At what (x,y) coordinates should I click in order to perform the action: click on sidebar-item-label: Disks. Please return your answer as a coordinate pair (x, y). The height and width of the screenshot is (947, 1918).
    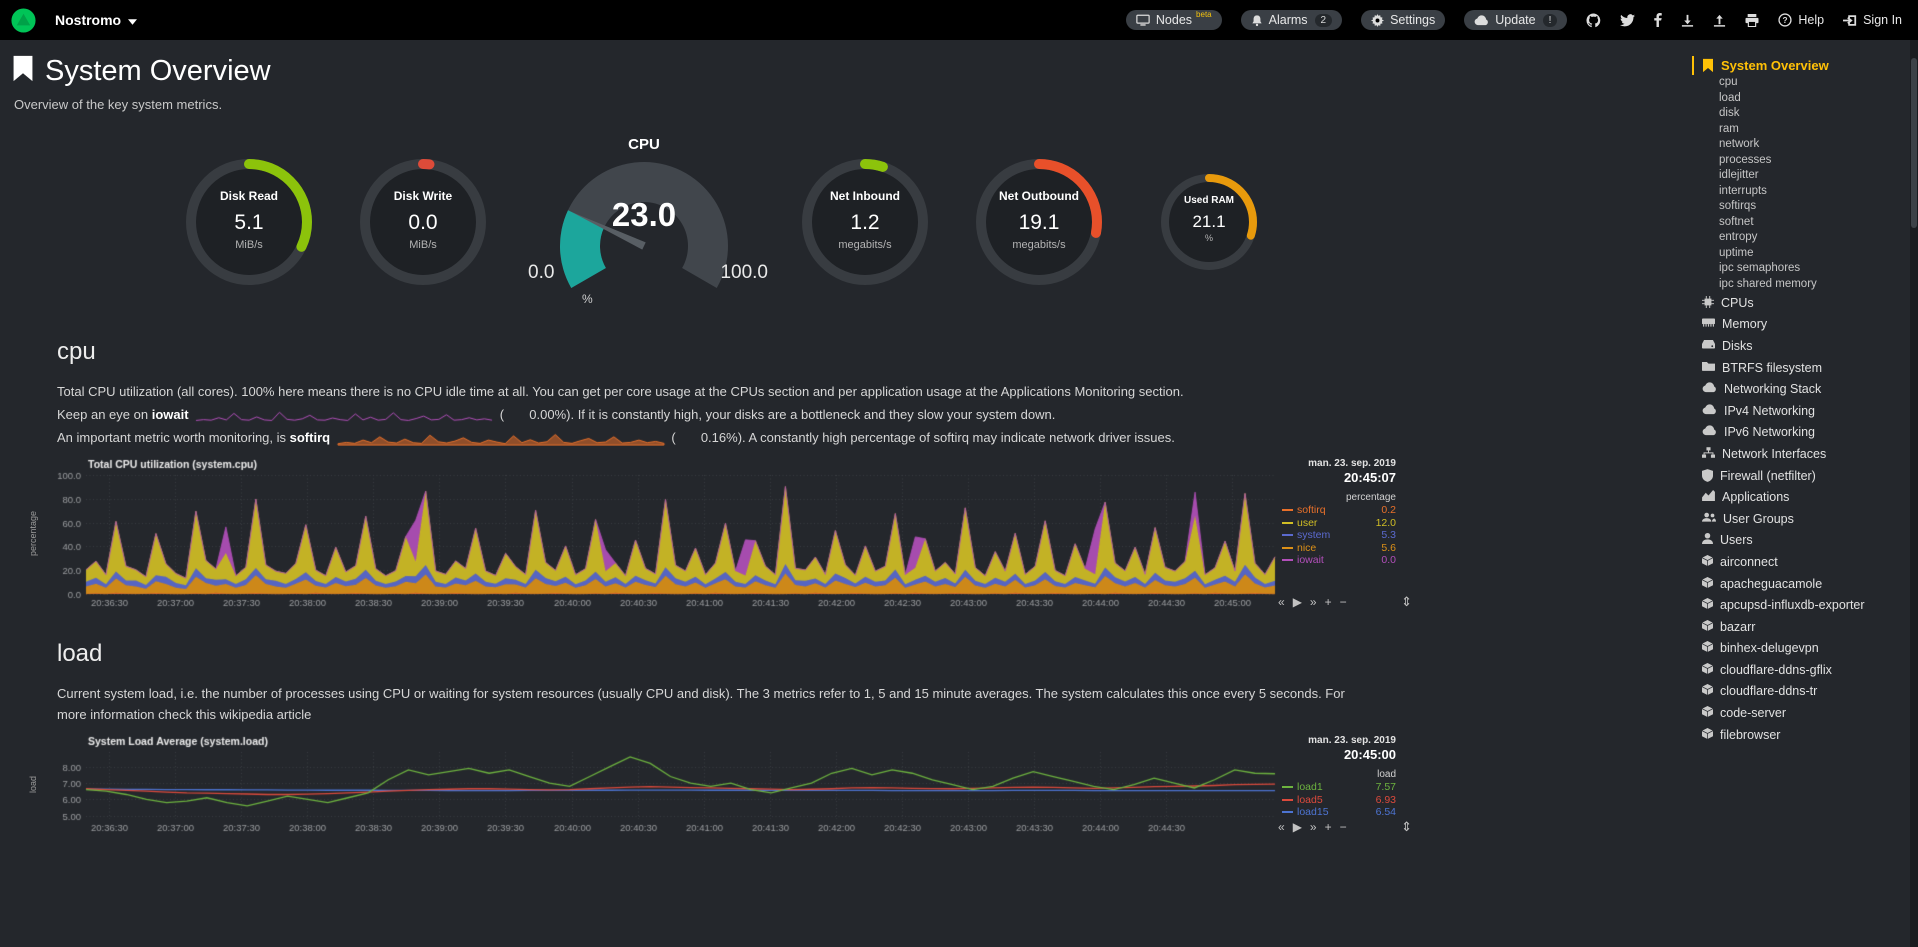
    Looking at the image, I should click on (1737, 345).